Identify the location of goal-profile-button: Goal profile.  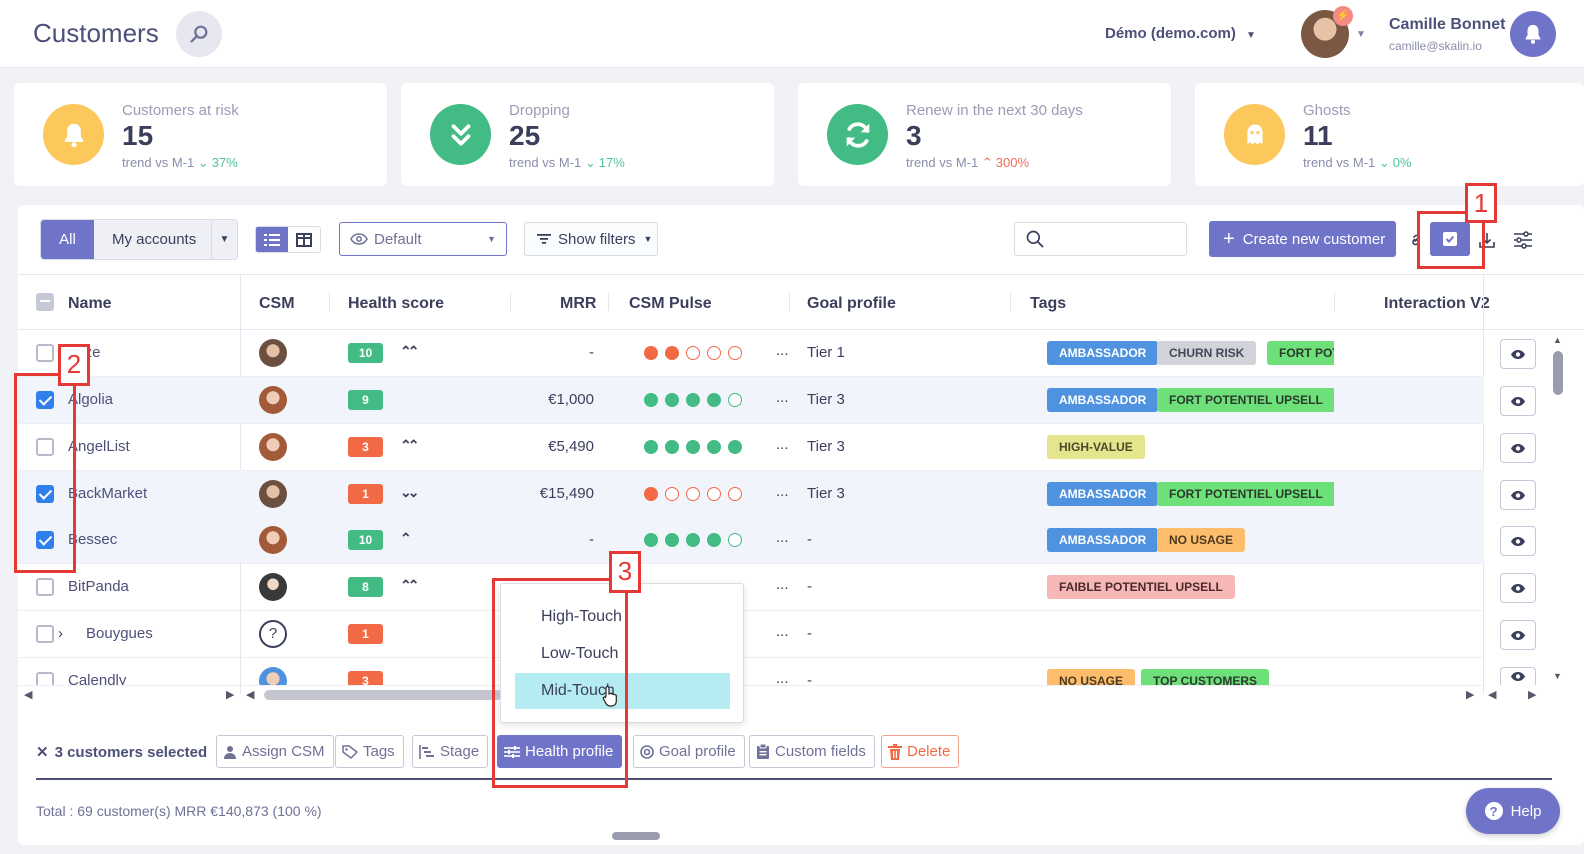
(689, 751).